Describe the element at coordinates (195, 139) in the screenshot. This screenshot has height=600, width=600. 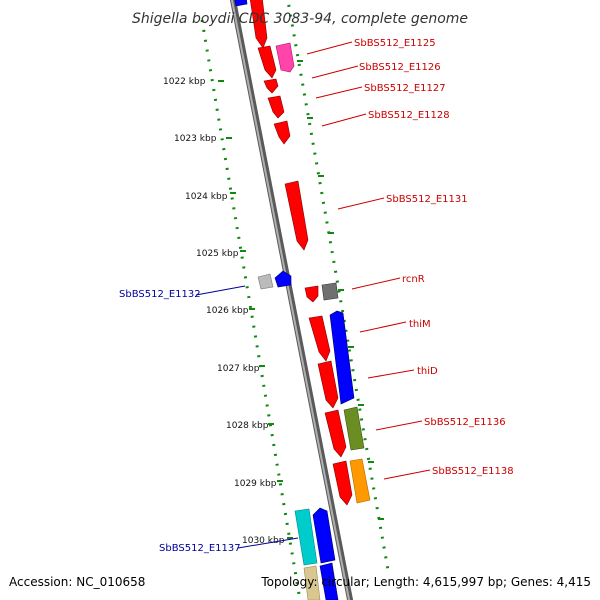
I see `tick-label: 1023 kbp` at that location.